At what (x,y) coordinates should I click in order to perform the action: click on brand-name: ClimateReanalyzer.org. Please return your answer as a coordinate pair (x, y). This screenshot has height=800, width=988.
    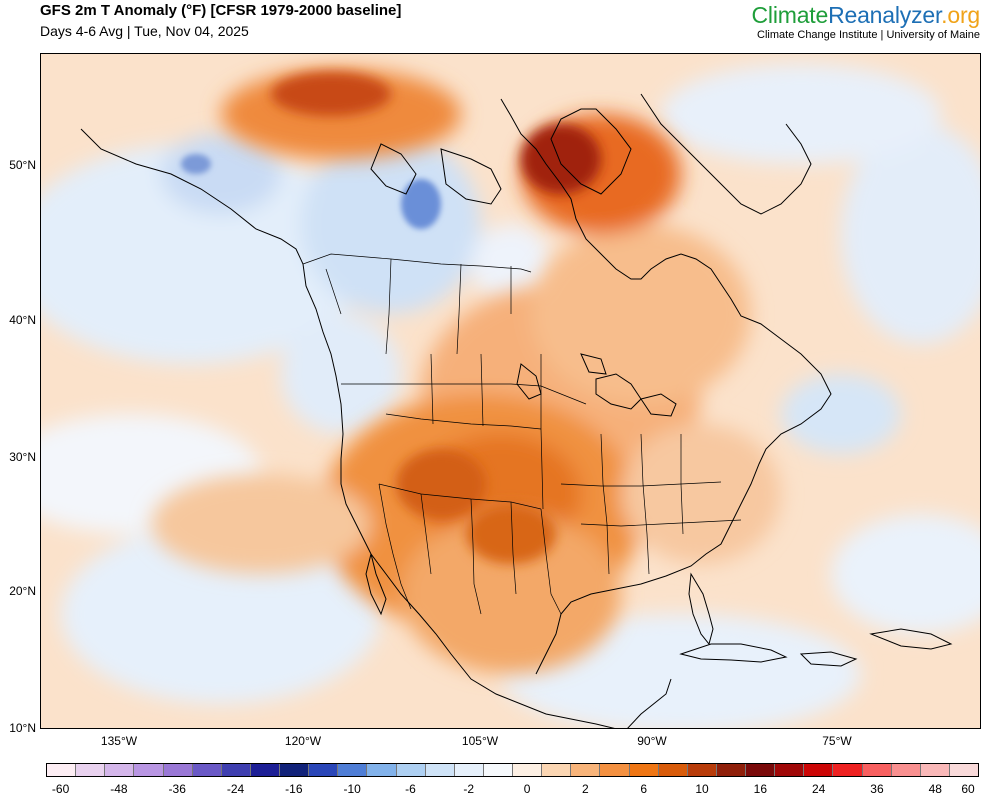
    Looking at the image, I should click on (866, 15).